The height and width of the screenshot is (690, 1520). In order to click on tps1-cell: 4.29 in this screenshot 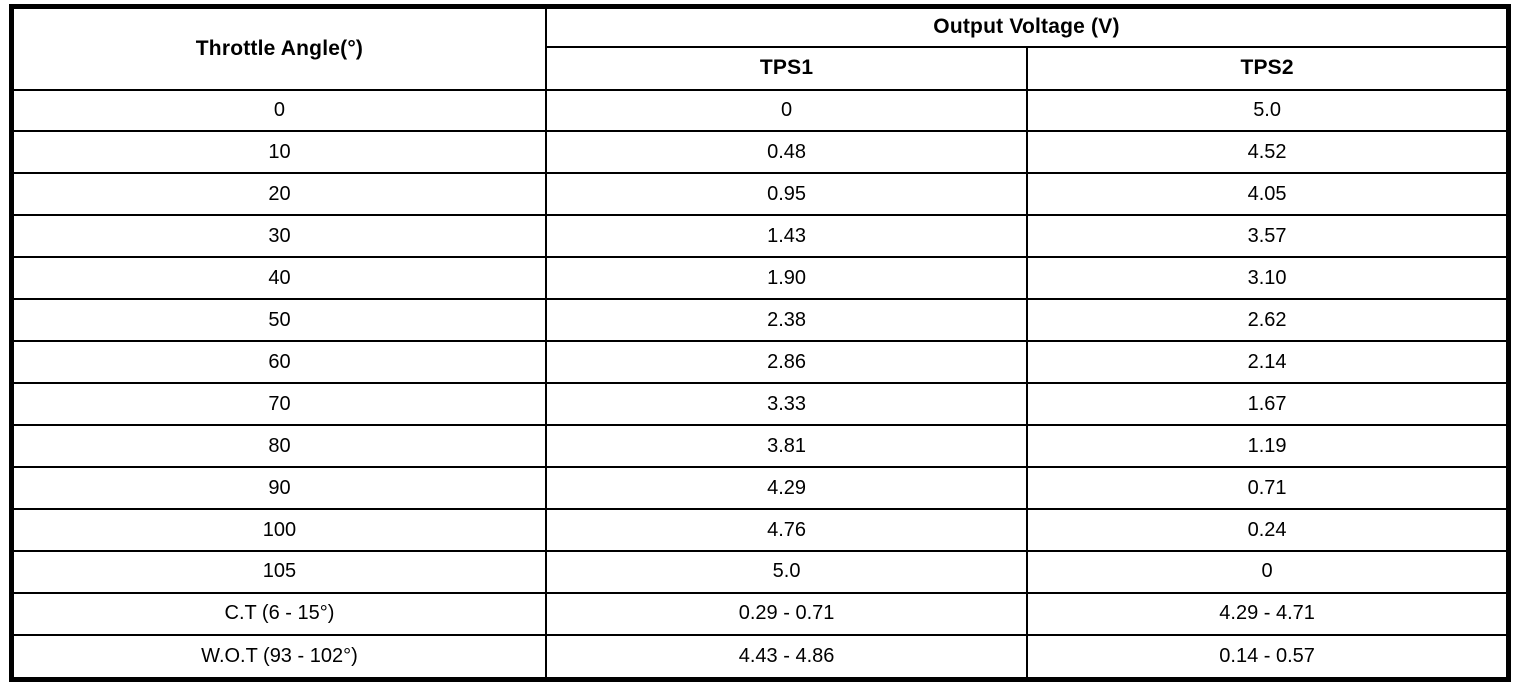, I will do `click(786, 488)`.